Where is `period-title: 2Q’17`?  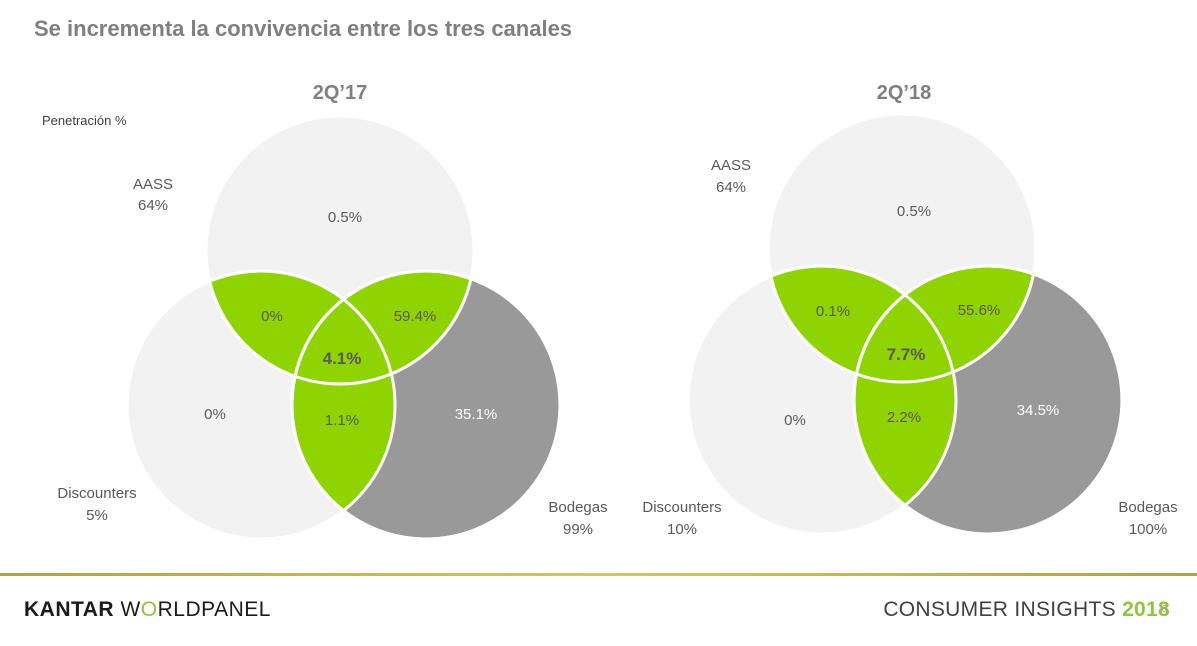
period-title: 2Q’17 is located at coordinates (340, 93).